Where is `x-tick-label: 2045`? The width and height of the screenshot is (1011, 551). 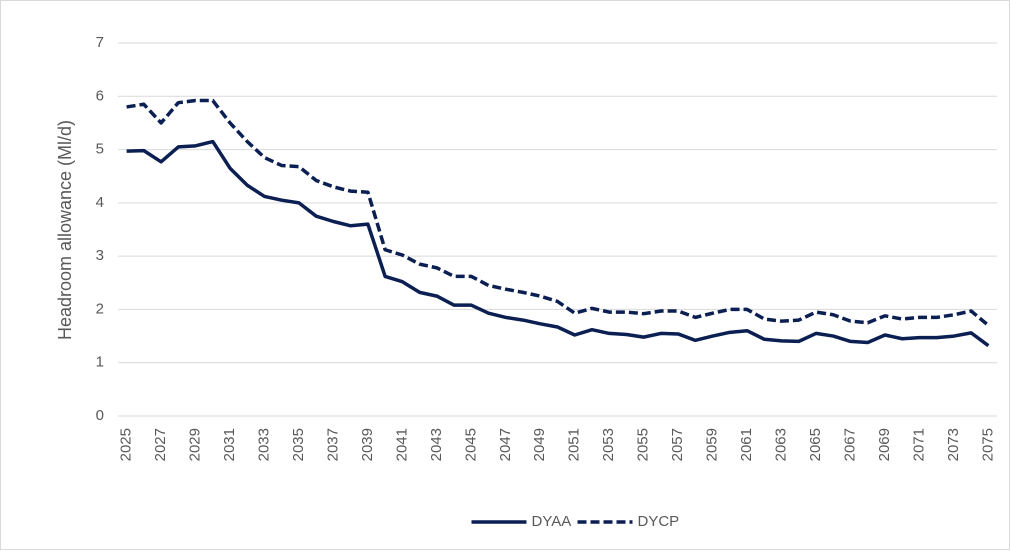
x-tick-label: 2045 is located at coordinates (470, 444).